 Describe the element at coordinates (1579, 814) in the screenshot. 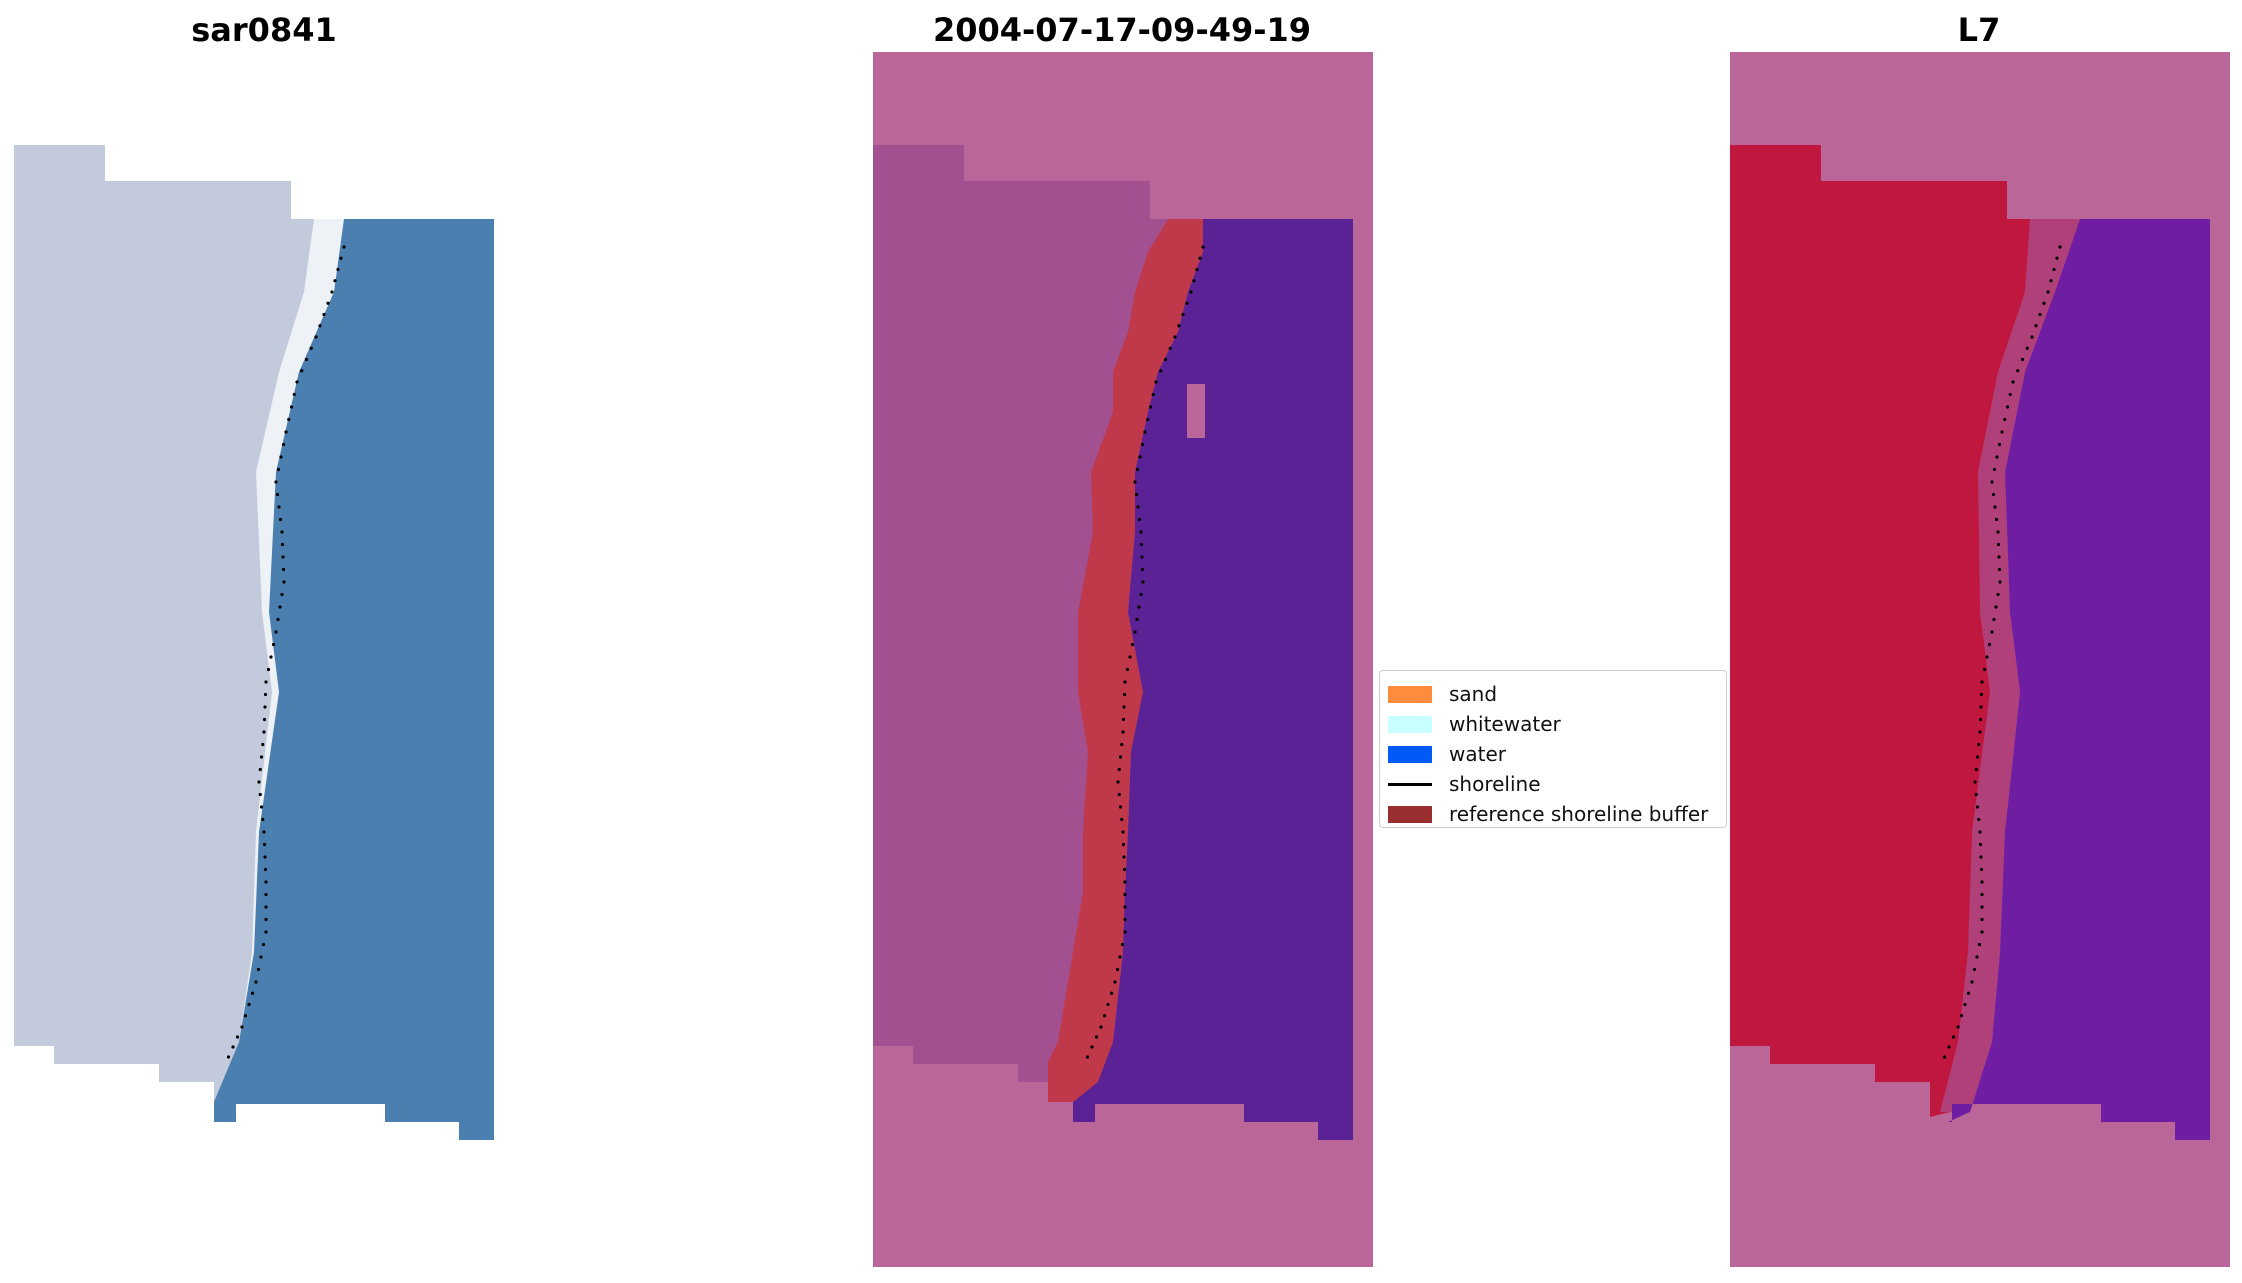

I see `legend-label-reference-buffer: reference shoreline buffer` at that location.